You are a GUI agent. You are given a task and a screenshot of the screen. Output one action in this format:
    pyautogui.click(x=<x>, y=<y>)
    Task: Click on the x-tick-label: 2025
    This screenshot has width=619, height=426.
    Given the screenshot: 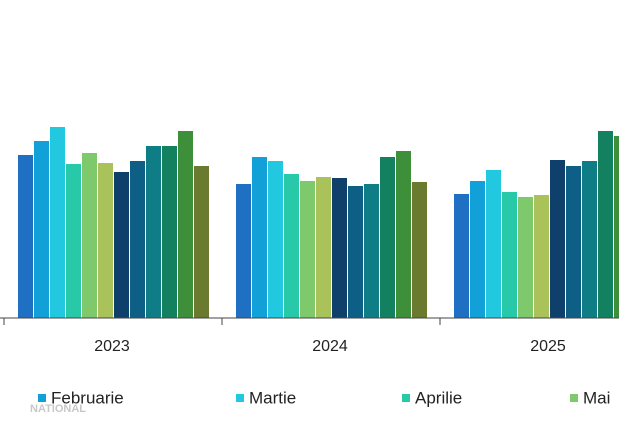 What is the action you would take?
    pyautogui.click(x=548, y=346)
    